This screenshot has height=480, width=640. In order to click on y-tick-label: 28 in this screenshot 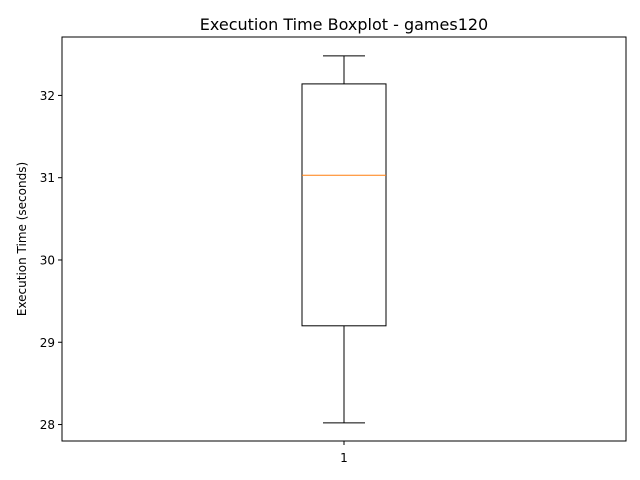, I will do `click(47, 425)`.